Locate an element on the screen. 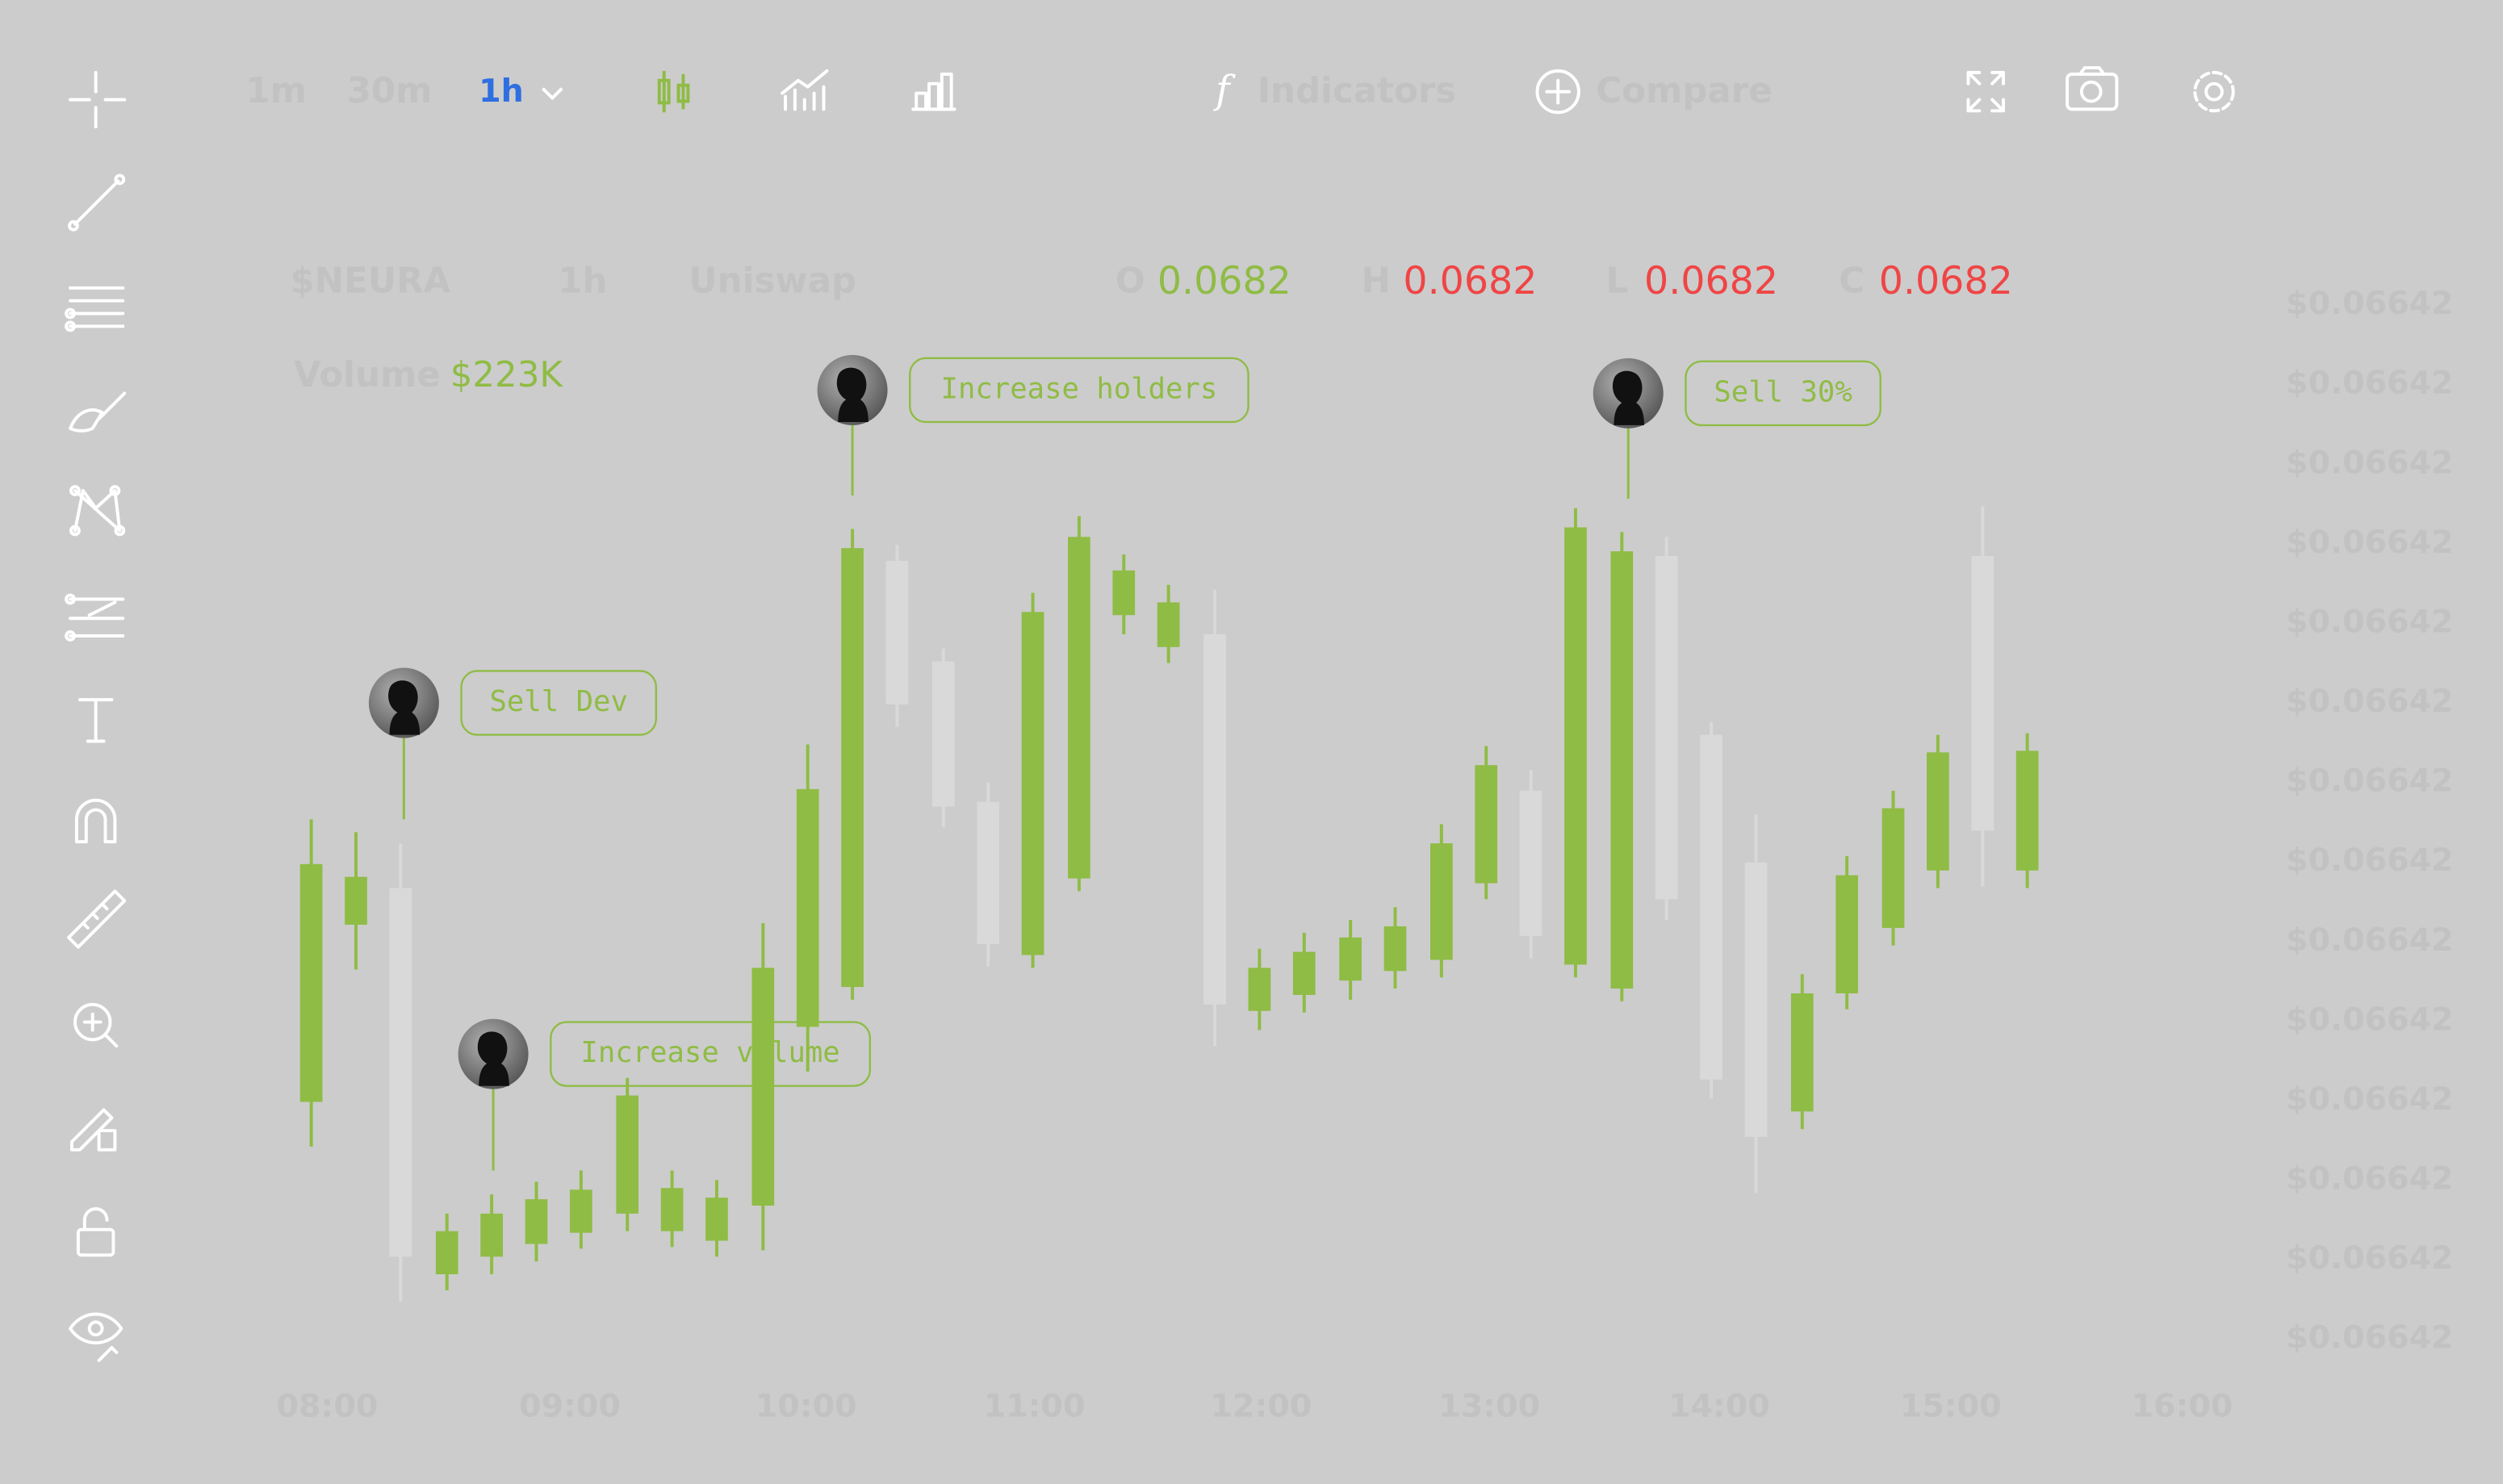 Image resolution: width=2503 pixels, height=1484 pixels. symbol: $NEURA is located at coordinates (370, 281).